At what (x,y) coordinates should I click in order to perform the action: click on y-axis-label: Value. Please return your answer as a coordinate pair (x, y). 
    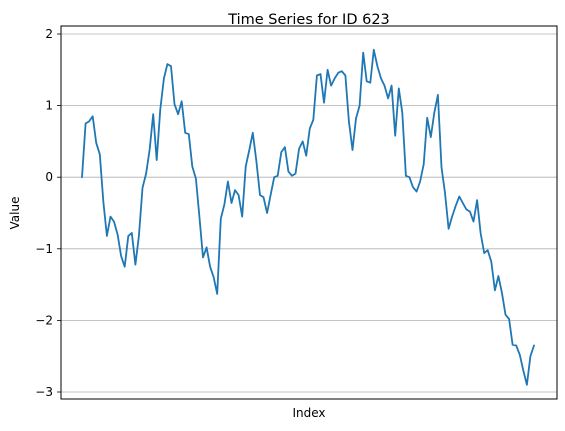
    Looking at the image, I should click on (15, 213).